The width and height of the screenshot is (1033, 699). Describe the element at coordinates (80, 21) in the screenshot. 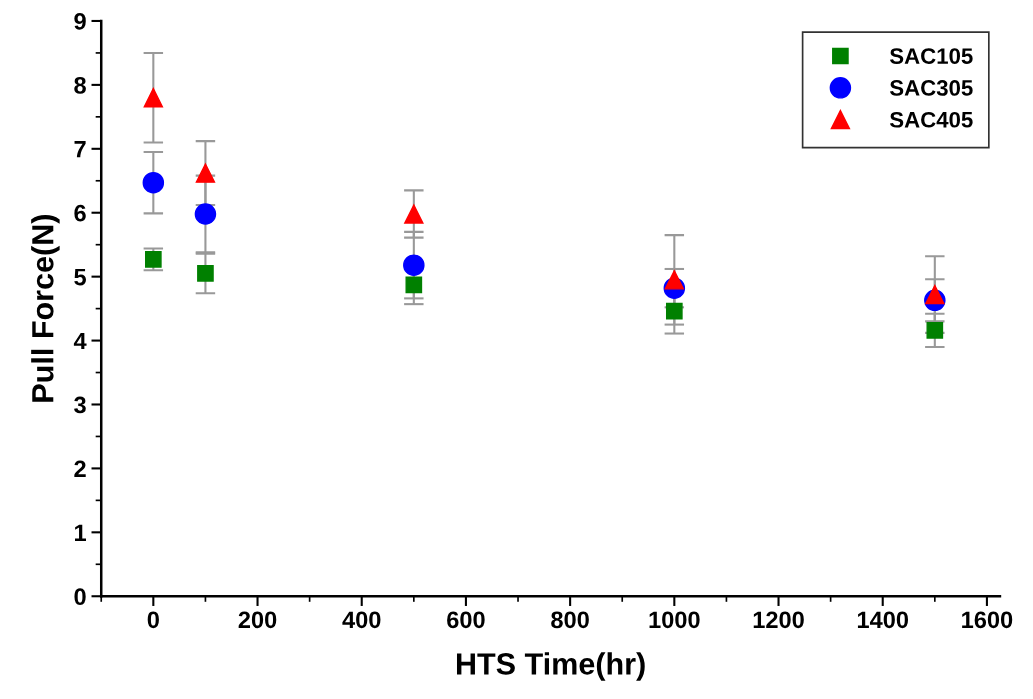

I see `y-tick-label: 9` at that location.